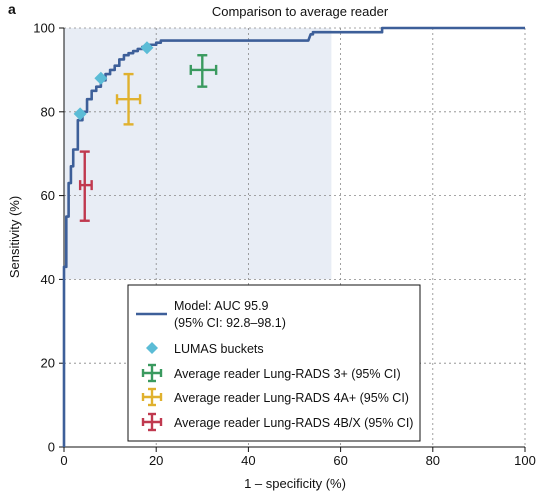  Describe the element at coordinates (293, 423) in the screenshot. I see `legend-label-reader-4b: Average reader Lung-RADS 4B/X (95% CI)` at that location.